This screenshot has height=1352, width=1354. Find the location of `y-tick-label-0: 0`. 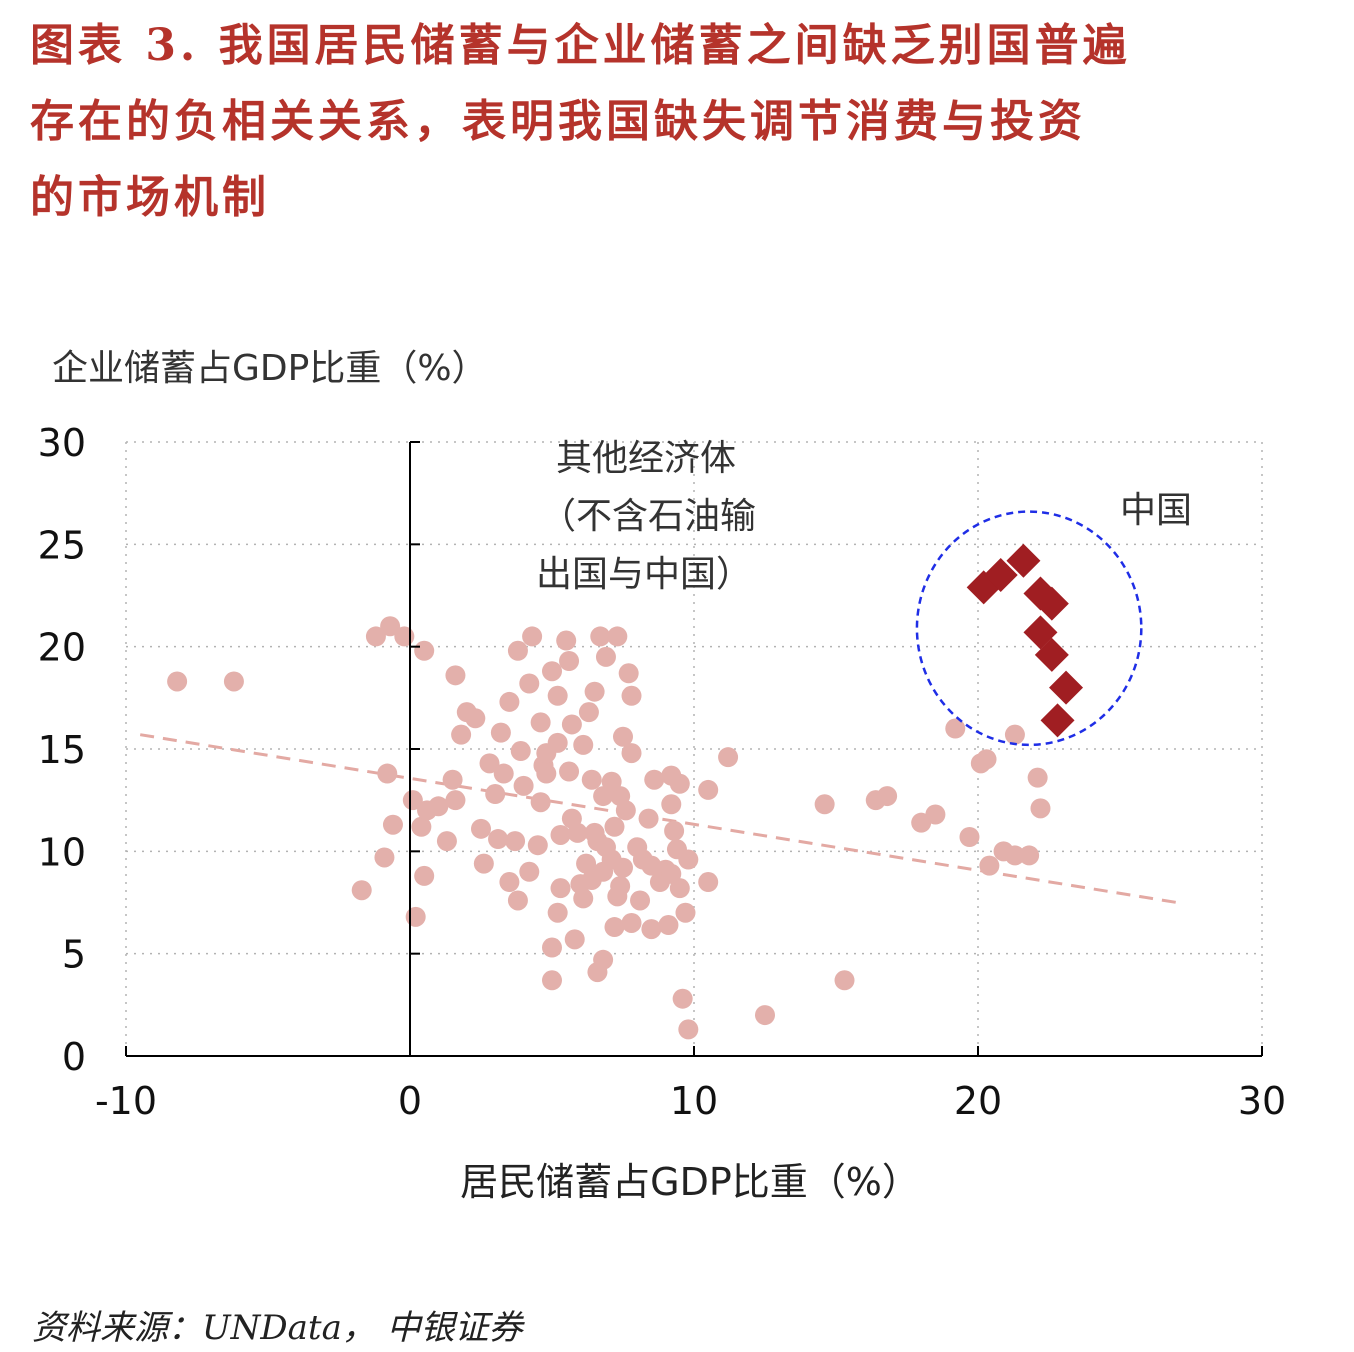

y-tick-label-0: 0 is located at coordinates (74, 1057).